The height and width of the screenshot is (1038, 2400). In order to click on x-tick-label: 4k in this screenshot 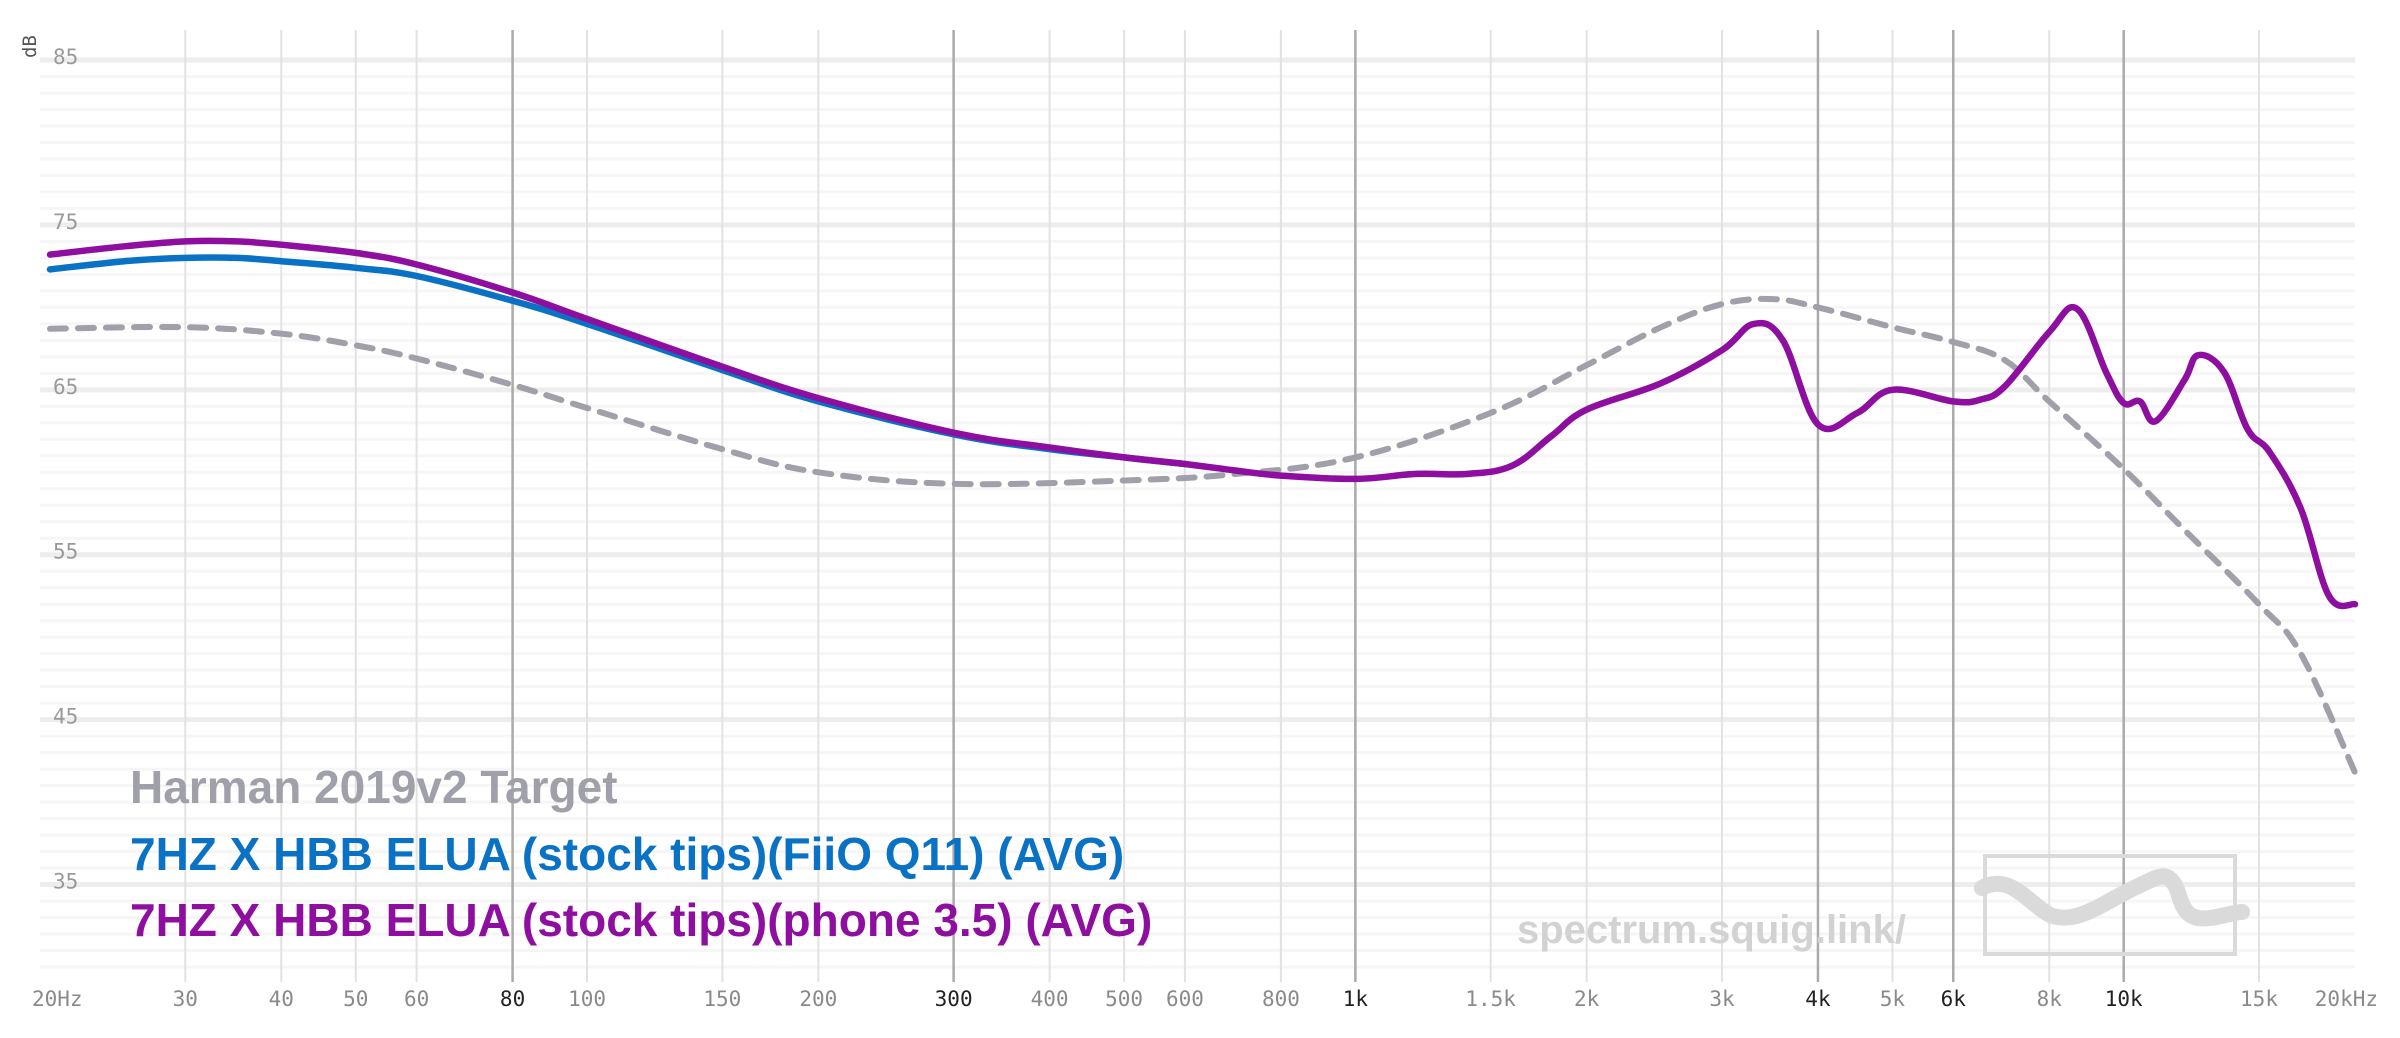, I will do `click(1818, 999)`.